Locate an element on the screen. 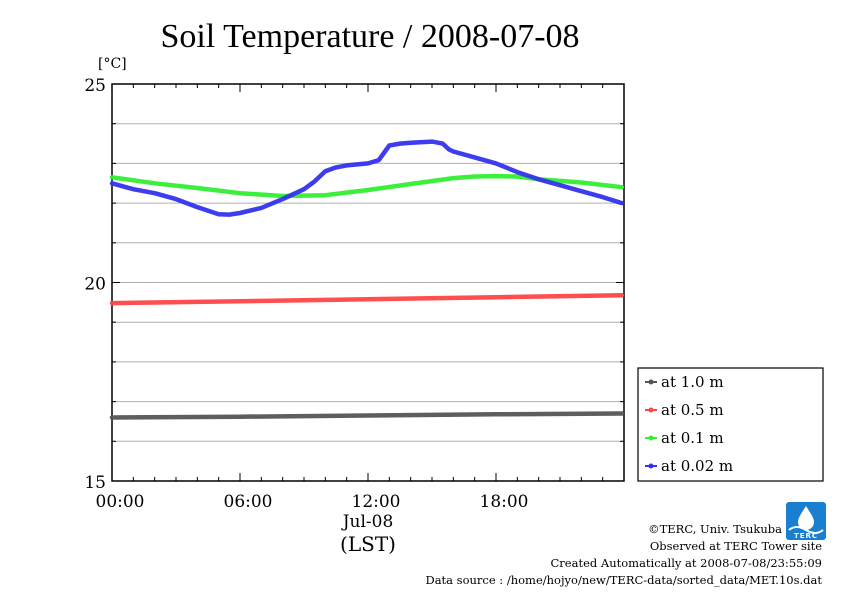  legend: at 1.0 m at 0.5 m at 0.1 m at 0.02 m is located at coordinates (730, 424).